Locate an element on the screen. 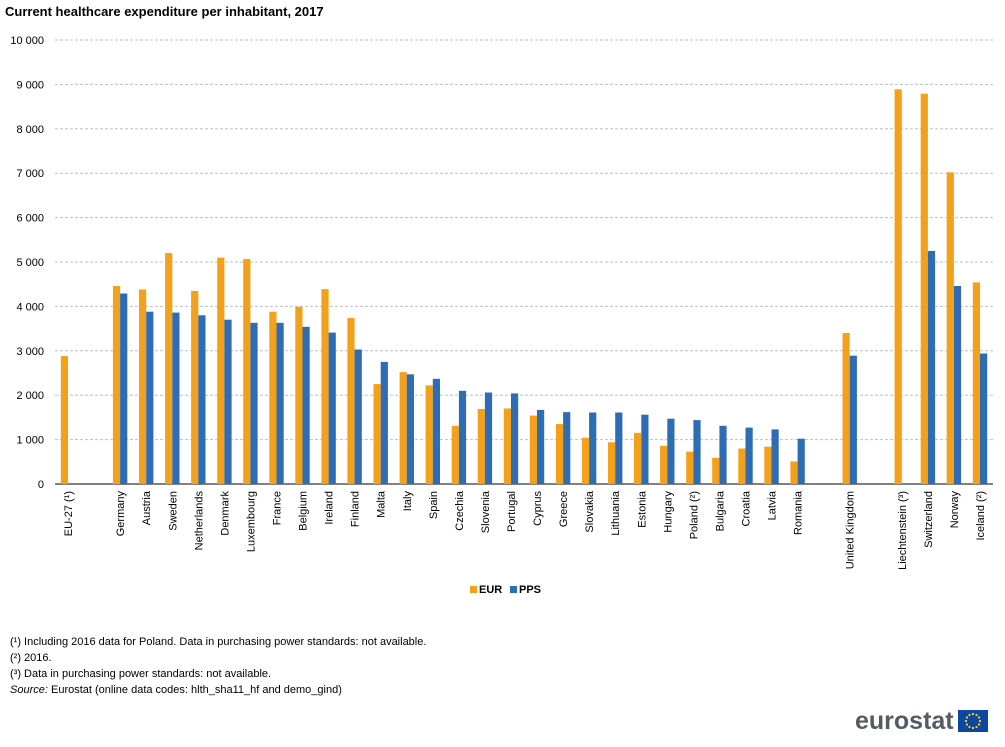  x-tick-label: Ireland is located at coordinates (330, 508).